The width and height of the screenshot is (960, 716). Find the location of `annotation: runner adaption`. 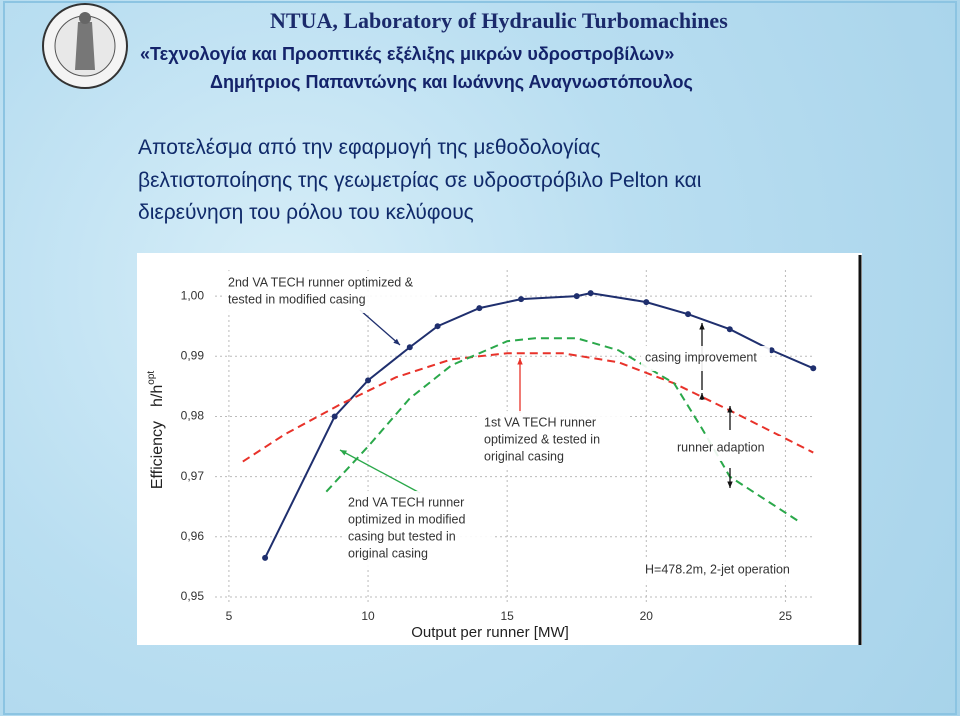

annotation: runner adaption is located at coordinates (721, 447).